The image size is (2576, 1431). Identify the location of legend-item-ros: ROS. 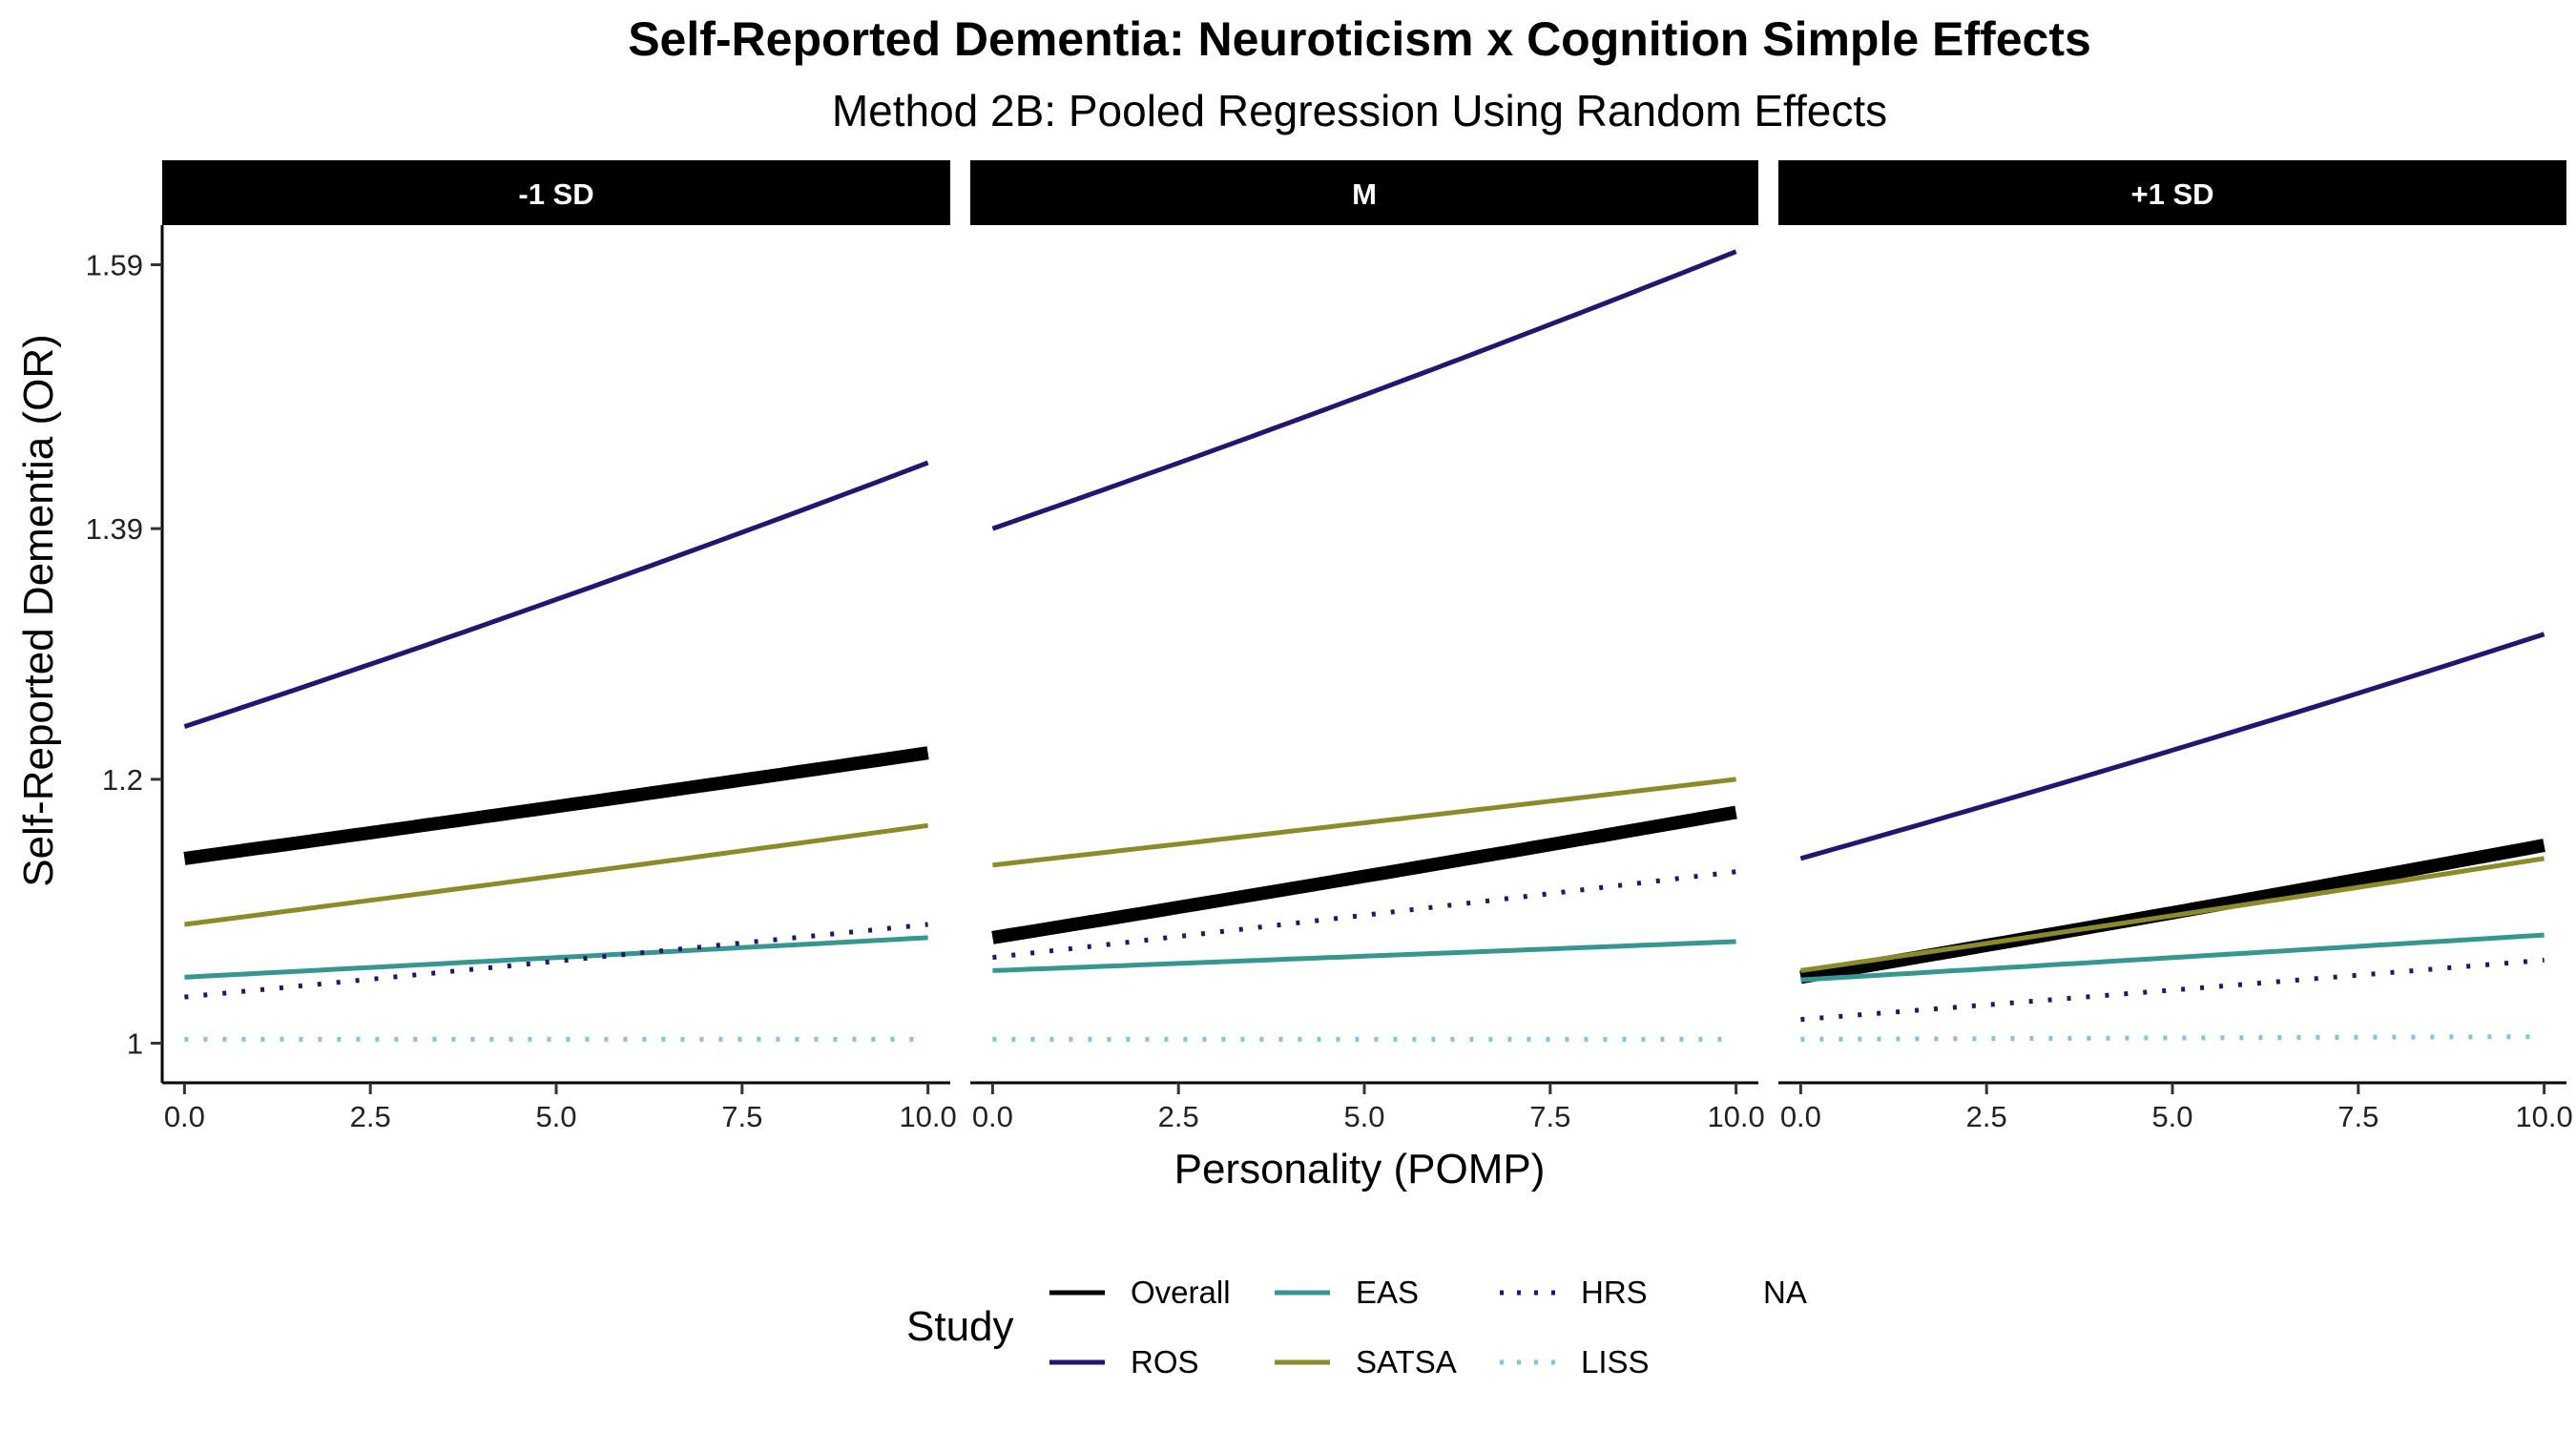
(1124, 1361).